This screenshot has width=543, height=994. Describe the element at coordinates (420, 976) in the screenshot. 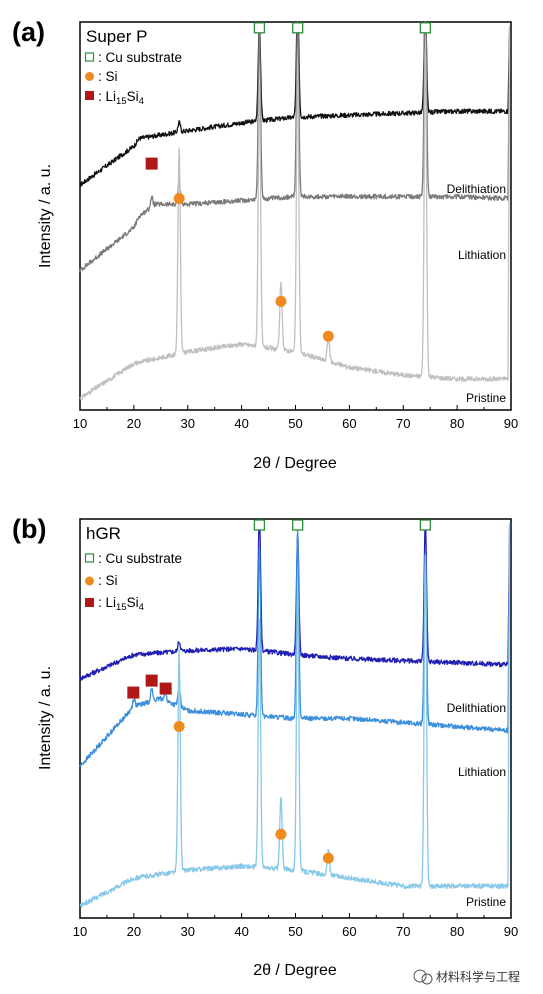

I see `wechat-icon` at that location.